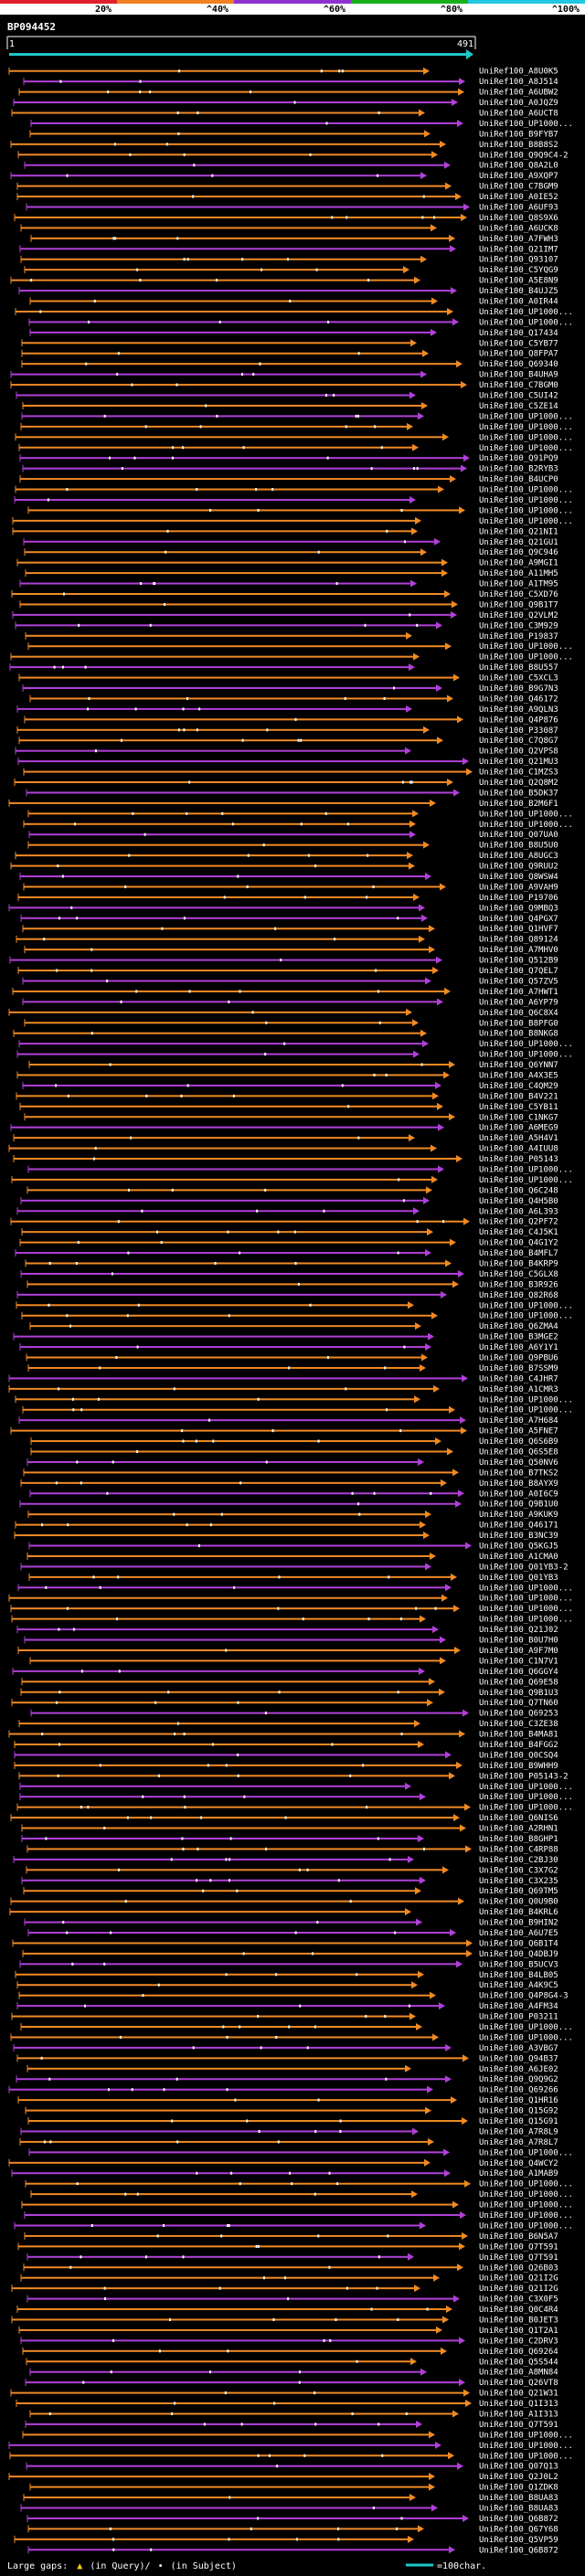 The width and height of the screenshot is (585, 2576). I want to click on hit-row: UniRef100_A4K9C5, so click(287, 1985).